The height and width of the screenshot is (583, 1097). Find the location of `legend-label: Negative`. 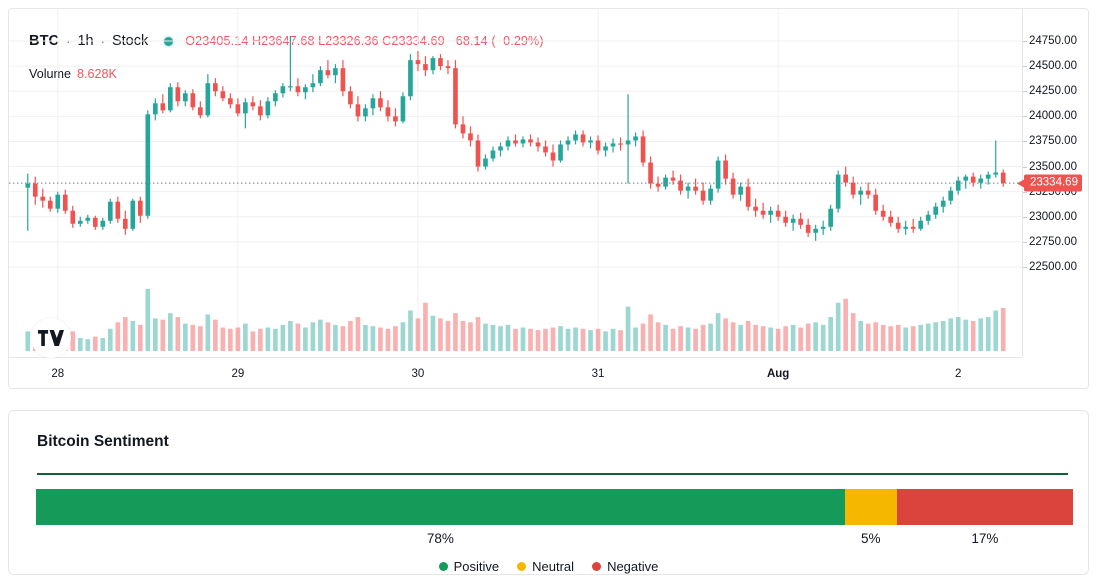

legend-label: Negative is located at coordinates (633, 566).